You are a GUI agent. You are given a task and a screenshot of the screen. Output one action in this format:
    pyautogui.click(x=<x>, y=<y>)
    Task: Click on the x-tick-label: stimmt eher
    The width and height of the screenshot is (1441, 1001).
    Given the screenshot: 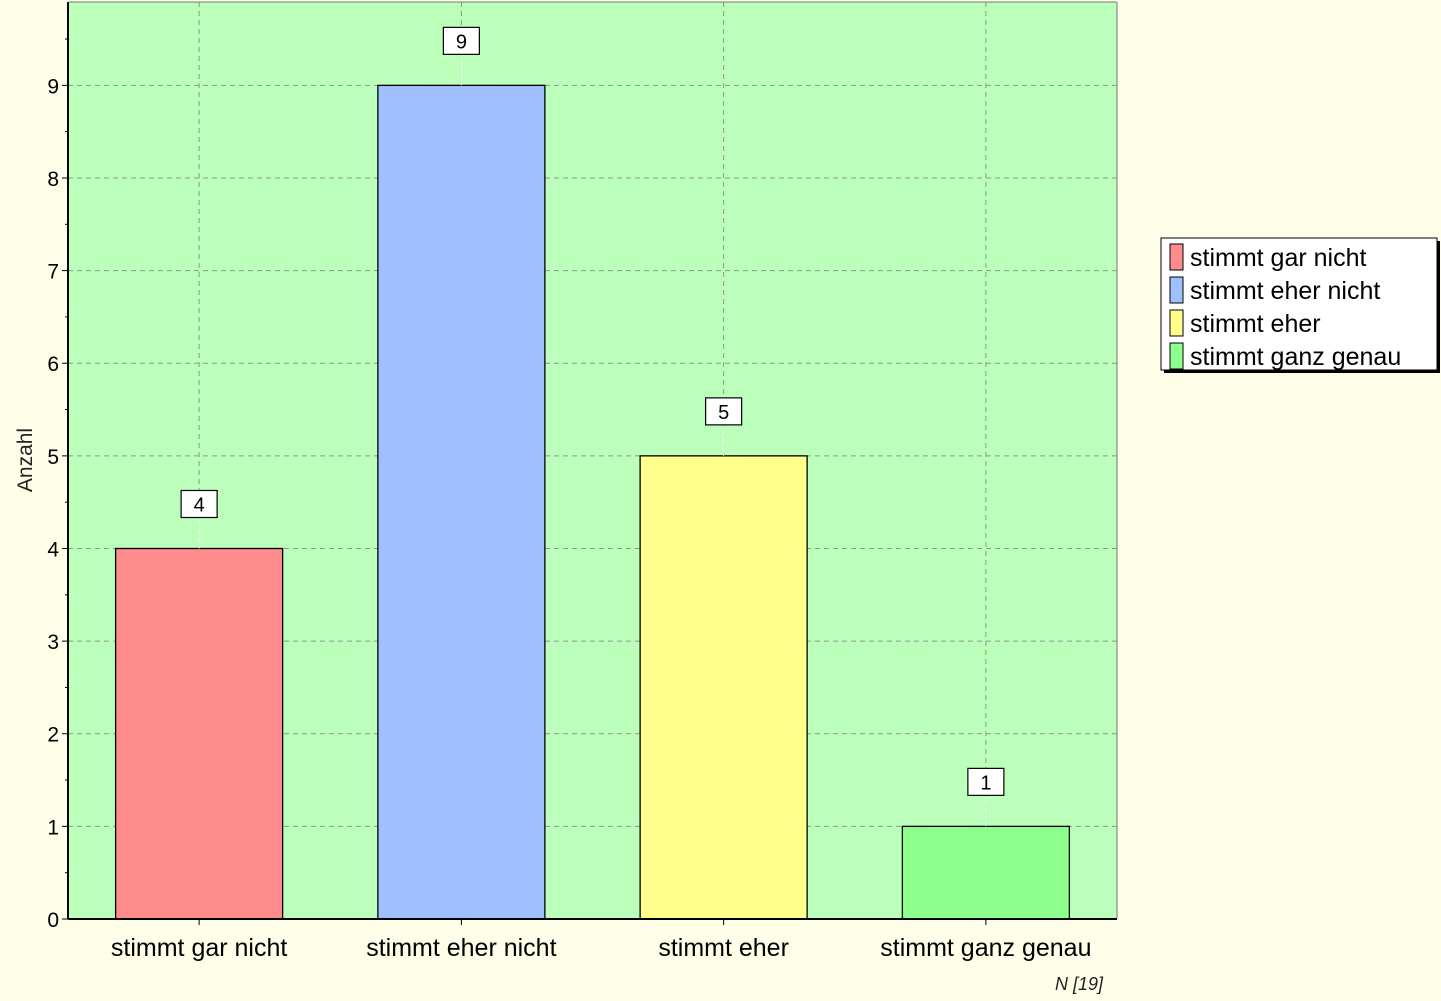 What is the action you would take?
    pyautogui.click(x=723, y=948)
    